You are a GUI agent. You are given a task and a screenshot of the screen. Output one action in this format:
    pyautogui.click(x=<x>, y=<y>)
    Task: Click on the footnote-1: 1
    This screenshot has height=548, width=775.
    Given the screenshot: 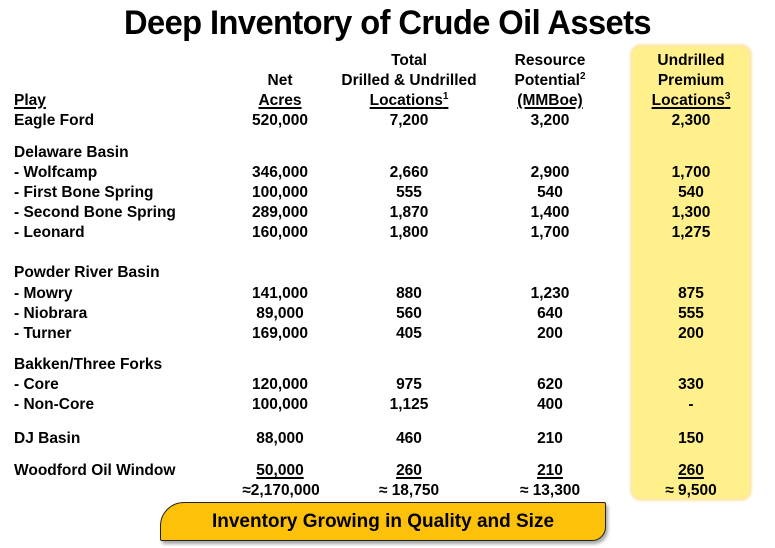 What is the action you would take?
    pyautogui.click(x=445, y=96)
    